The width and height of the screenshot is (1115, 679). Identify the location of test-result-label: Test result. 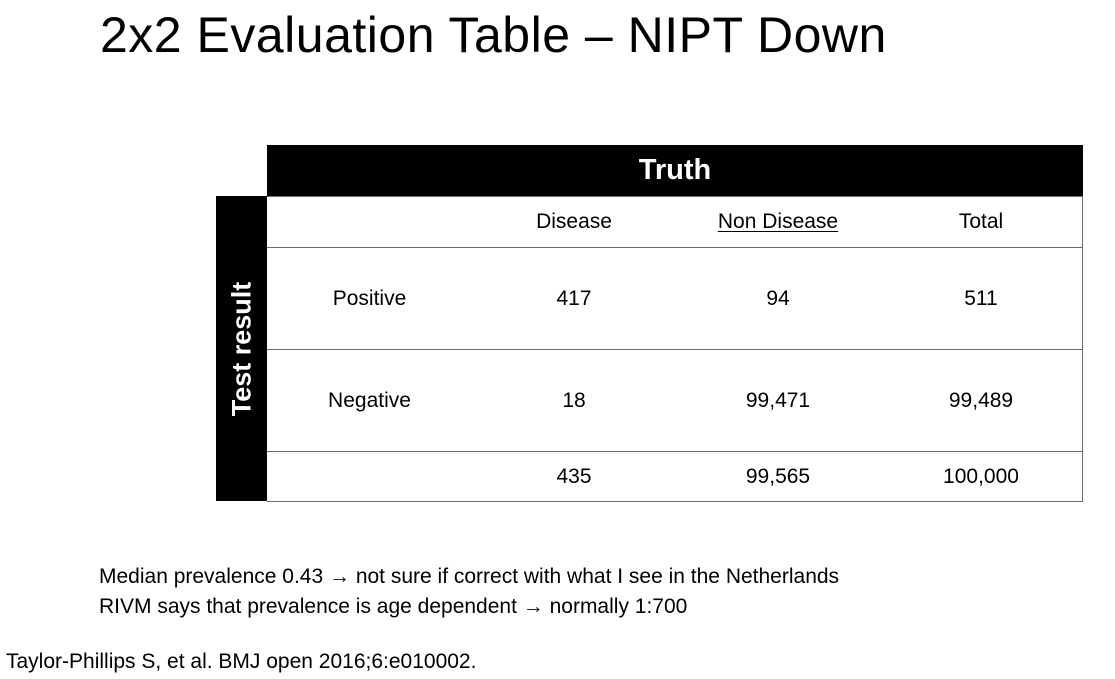
(241, 348).